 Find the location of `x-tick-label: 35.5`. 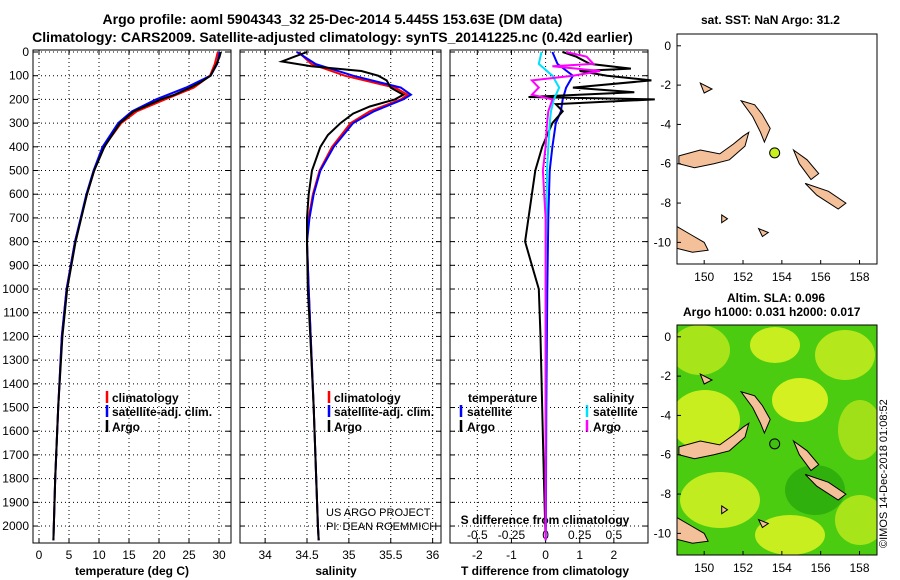

x-tick-label: 35.5 is located at coordinates (391, 555).